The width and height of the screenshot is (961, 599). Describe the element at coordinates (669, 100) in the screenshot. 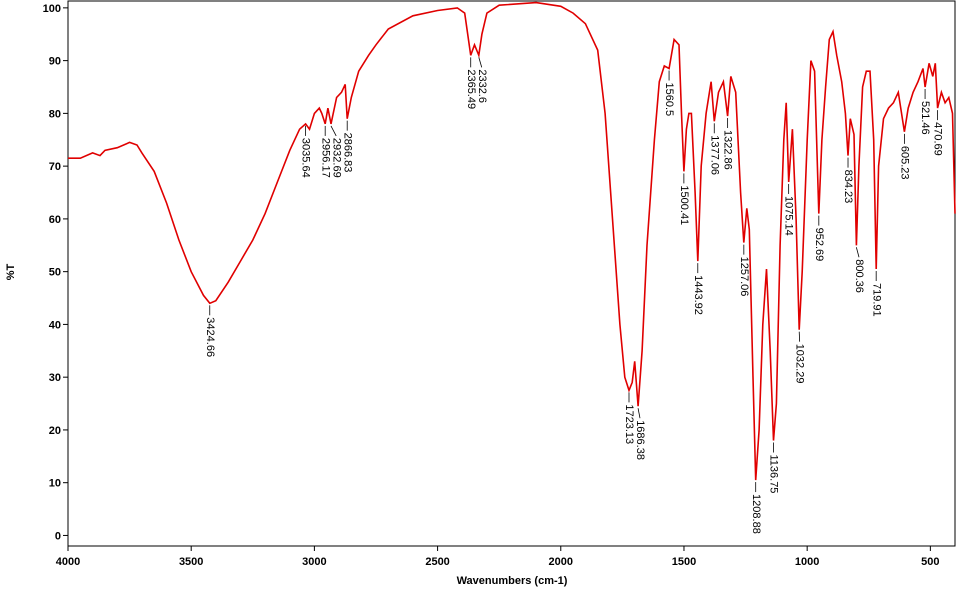

I see `peak-label: 1560.5` at that location.